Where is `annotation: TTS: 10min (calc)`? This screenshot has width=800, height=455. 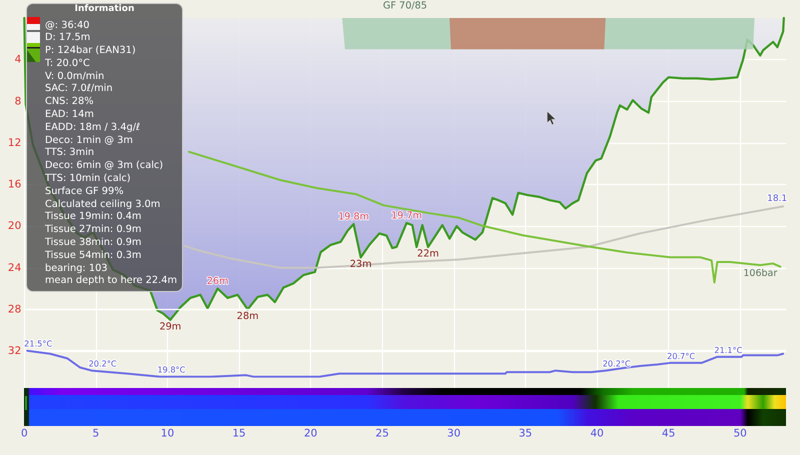
annotation: TTS: 10min (calc) is located at coordinates (88, 179).